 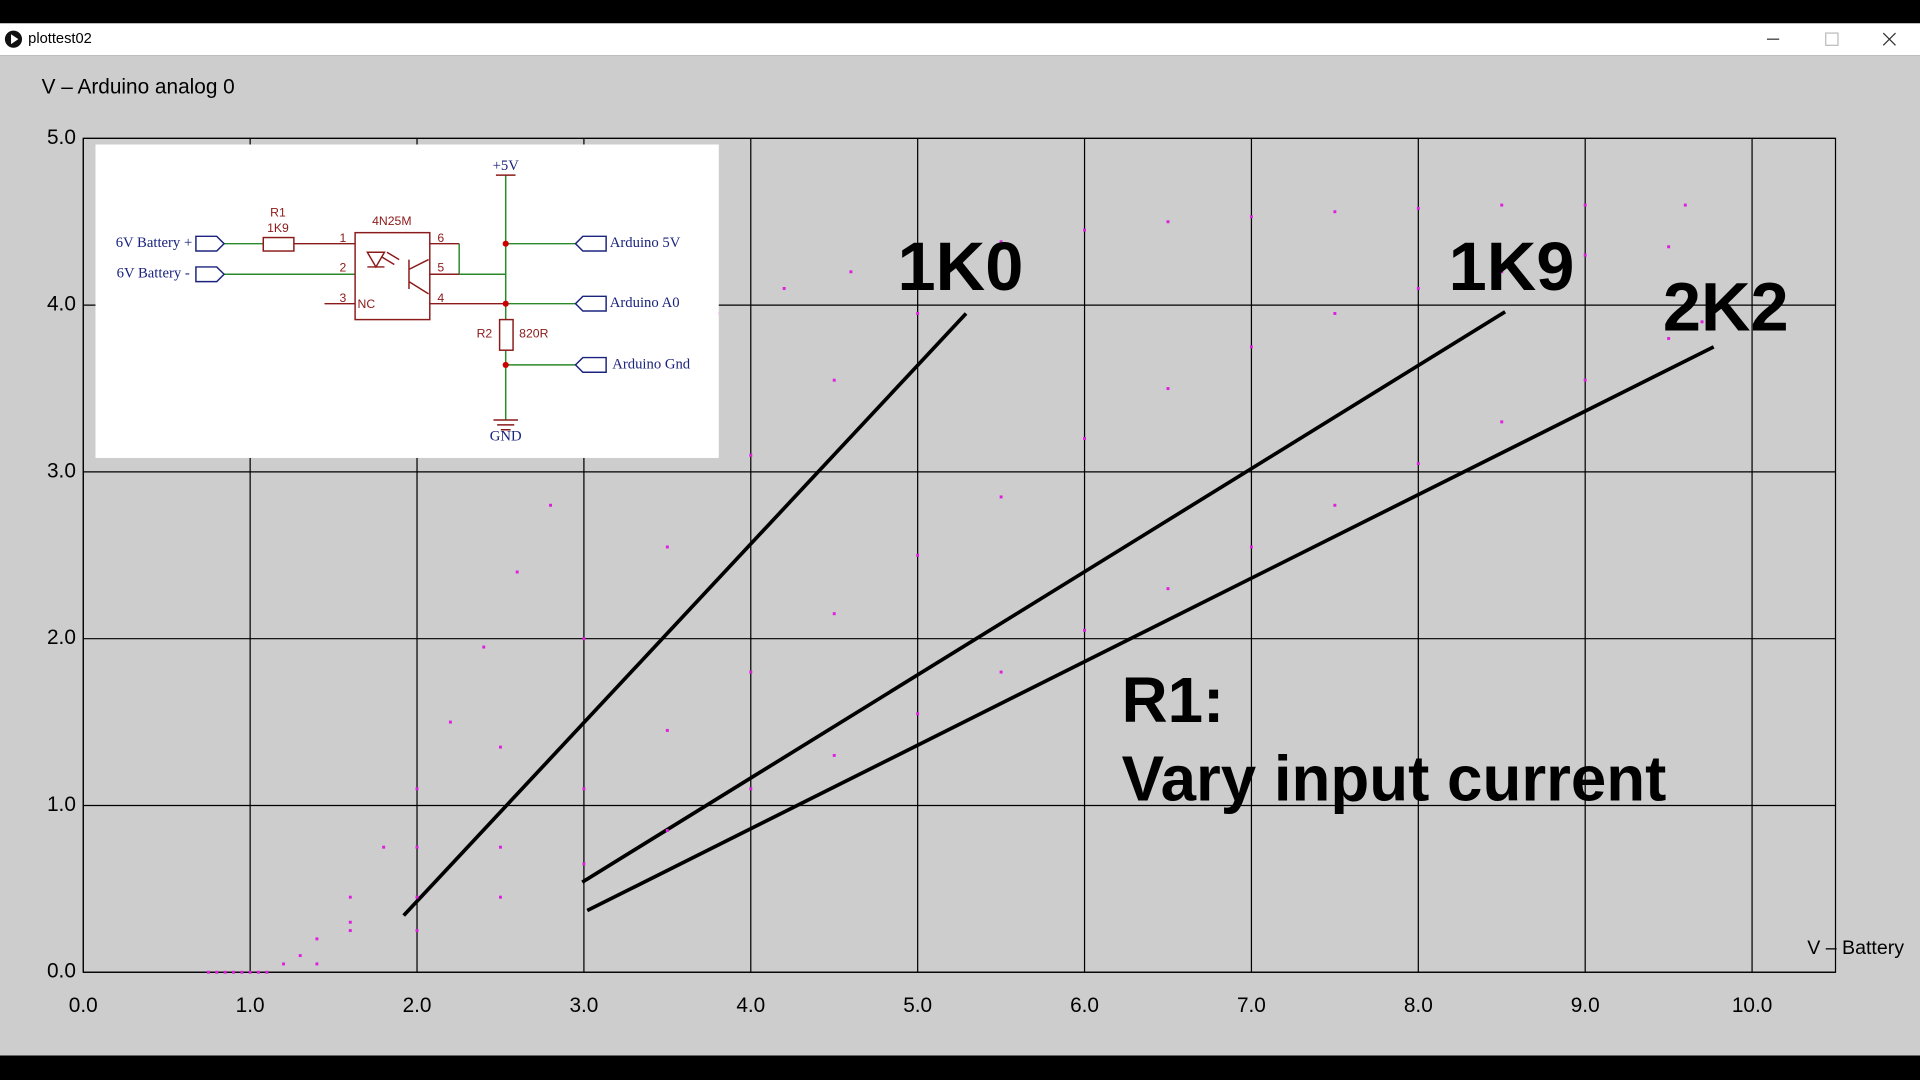 I want to click on port, so click(x=401, y=304).